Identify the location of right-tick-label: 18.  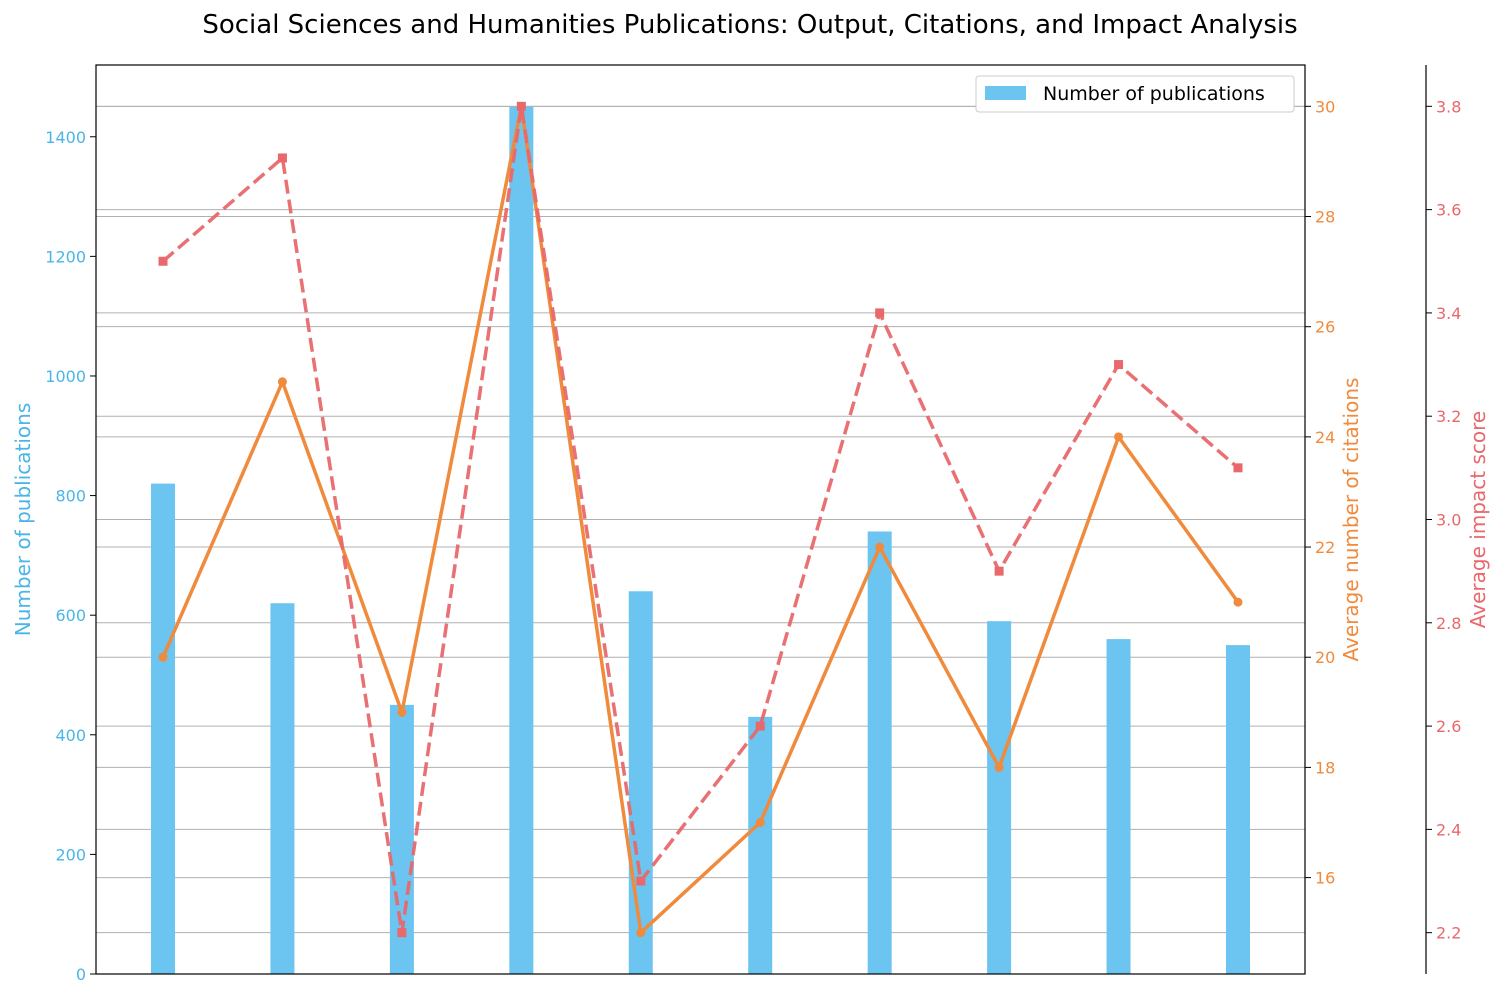
(1325, 767).